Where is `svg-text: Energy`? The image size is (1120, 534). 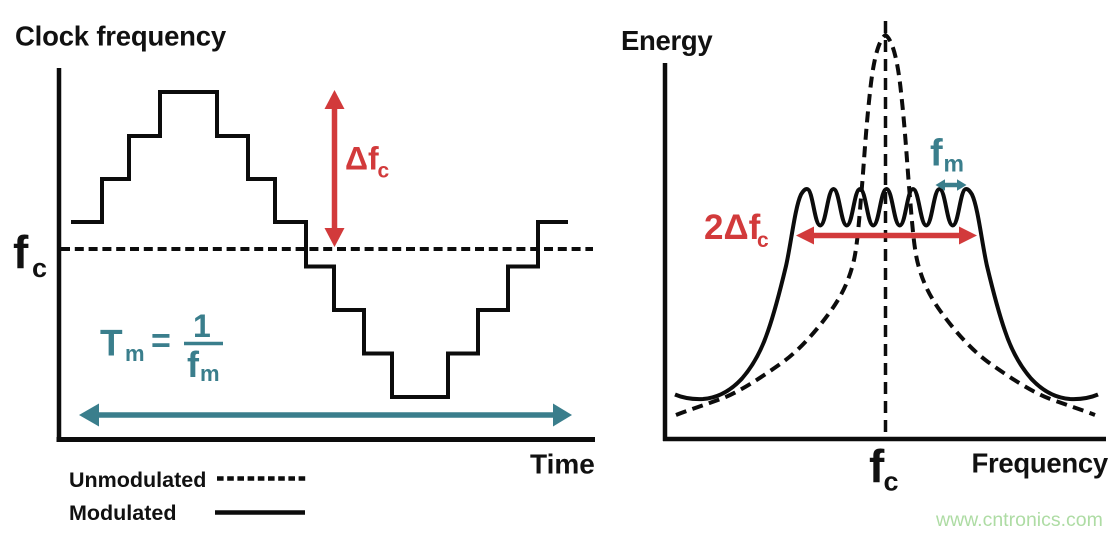 svg-text: Energy is located at coordinates (667, 40).